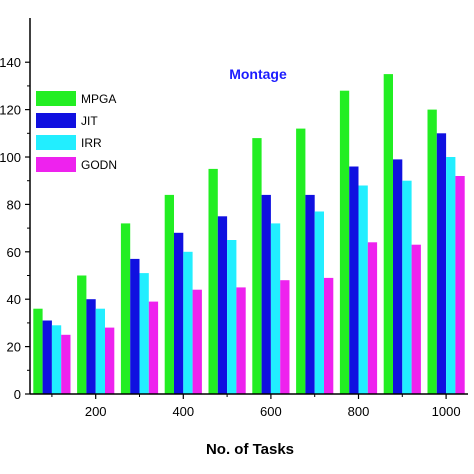  What do you see at coordinates (56, 142) in the screenshot?
I see `legend-swatch-irr` at bounding box center [56, 142].